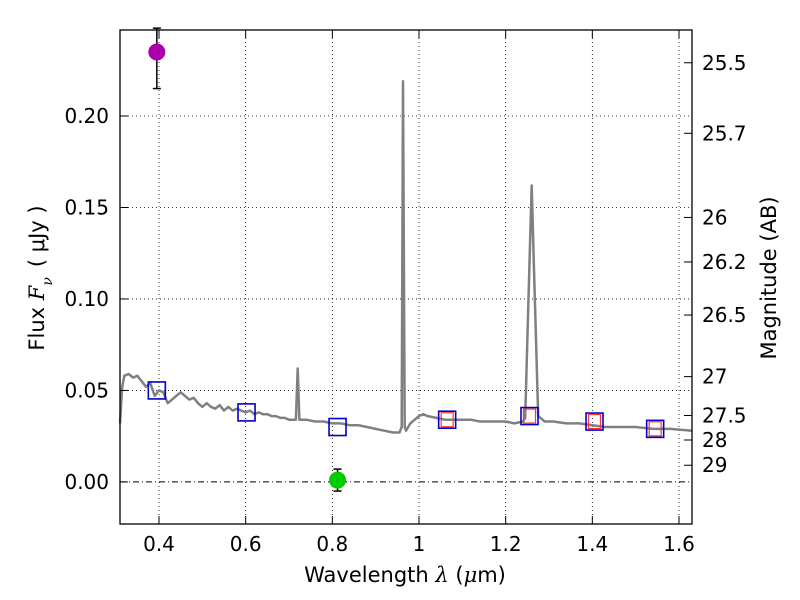 Image resolution: width=800 pixels, height=600 pixels. What do you see at coordinates (338, 480) in the screenshot?
I see `non-detection-point` at bounding box center [338, 480].